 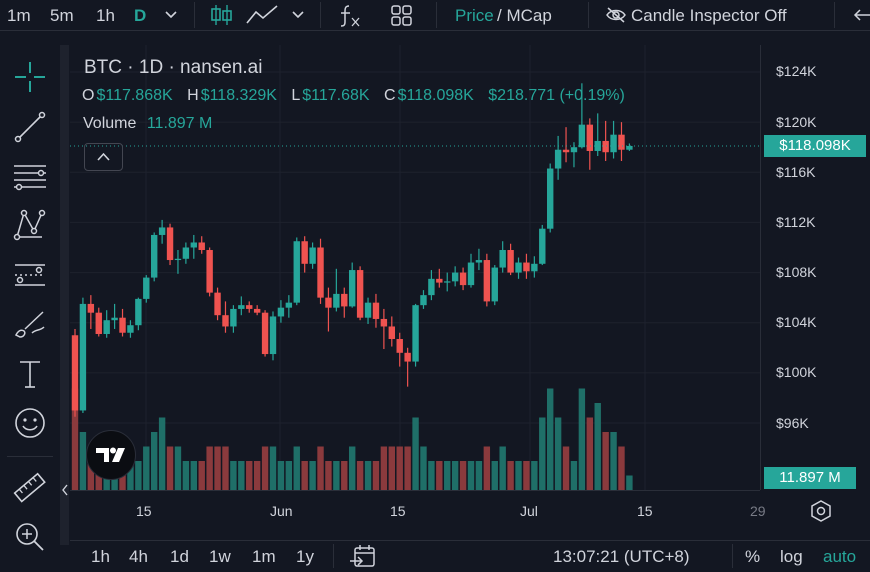 What do you see at coordinates (621, 556) in the screenshot?
I see `clock-time: 13:07:21 (UTC+8)` at bounding box center [621, 556].